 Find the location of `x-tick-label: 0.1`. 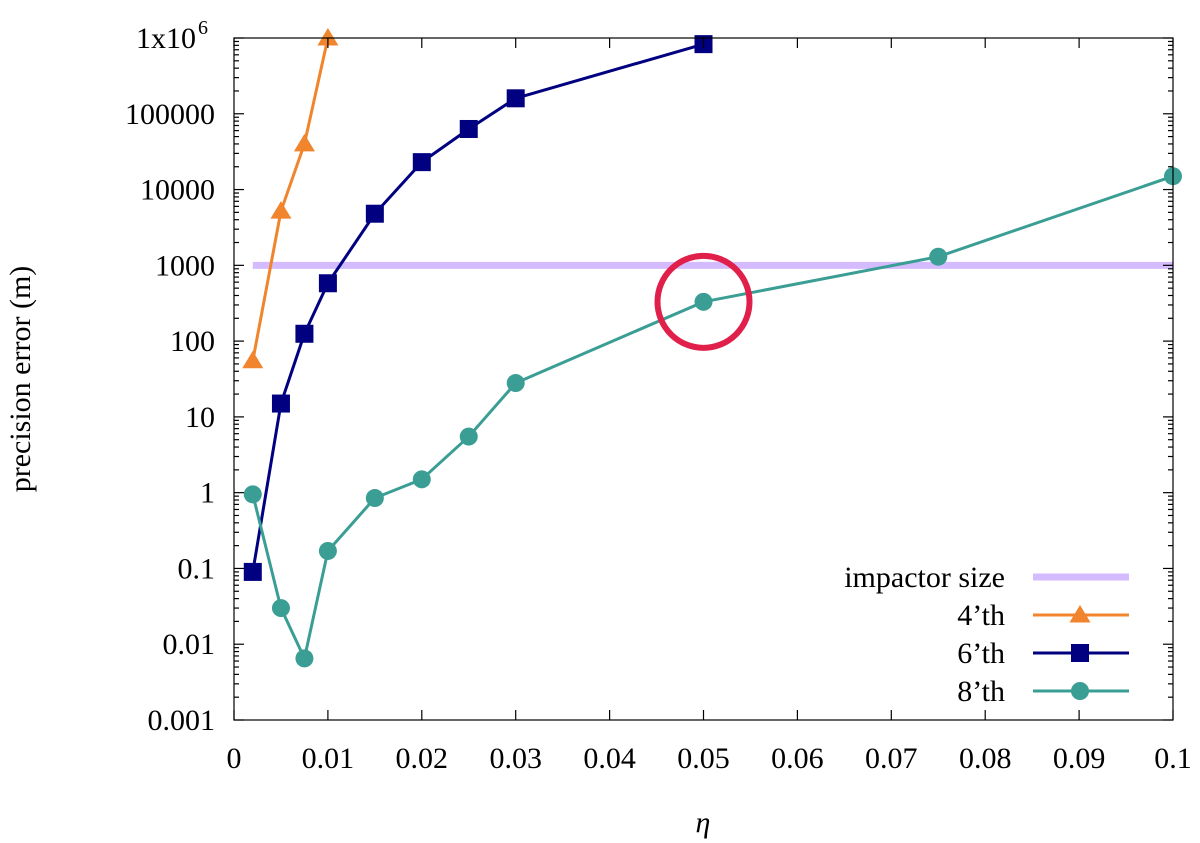

x-tick-label: 0.1 is located at coordinates (1173, 758).